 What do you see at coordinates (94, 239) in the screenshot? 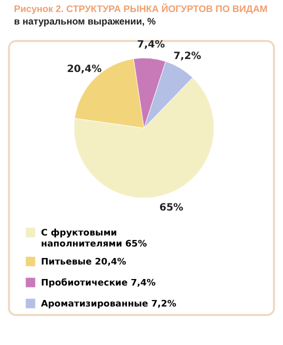
I see `legend-label: С фруктовыми наполнителями 65%` at bounding box center [94, 239].